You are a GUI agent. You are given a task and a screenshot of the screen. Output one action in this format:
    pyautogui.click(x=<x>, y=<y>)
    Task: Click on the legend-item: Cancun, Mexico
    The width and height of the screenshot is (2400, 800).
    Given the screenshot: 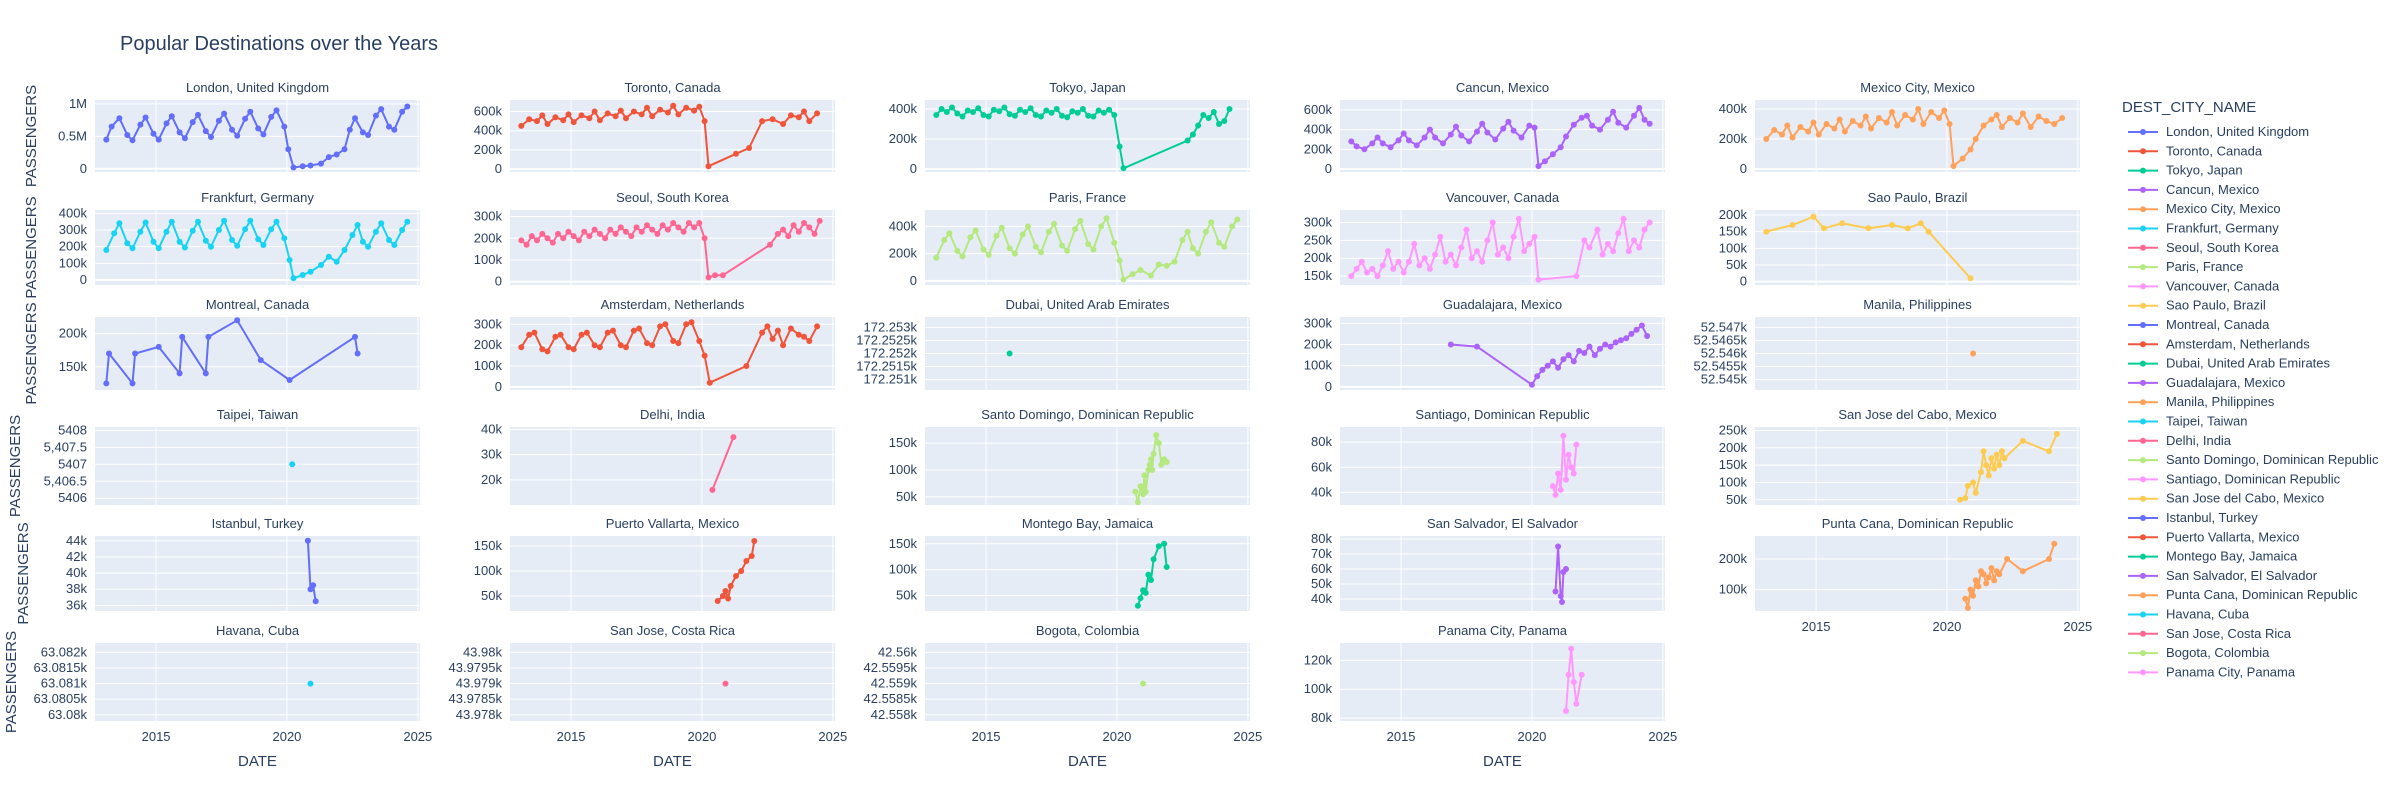 What is the action you would take?
    pyautogui.click(x=2193, y=189)
    